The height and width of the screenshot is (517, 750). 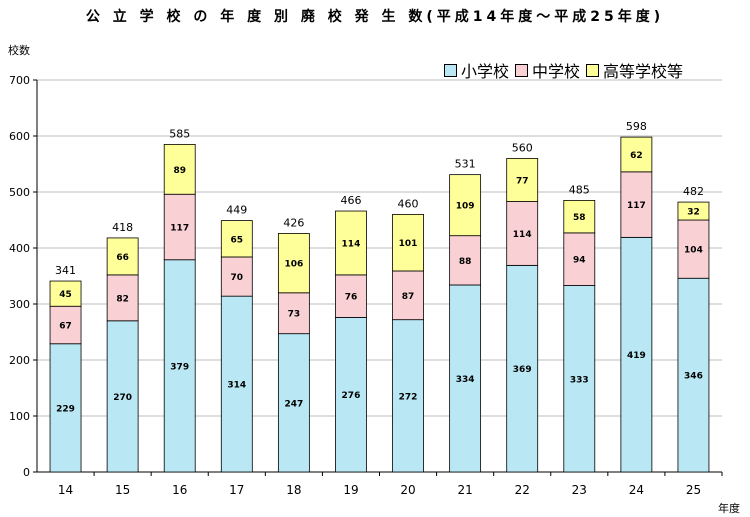 I want to click on data-label-high-school: 66, so click(x=122, y=258).